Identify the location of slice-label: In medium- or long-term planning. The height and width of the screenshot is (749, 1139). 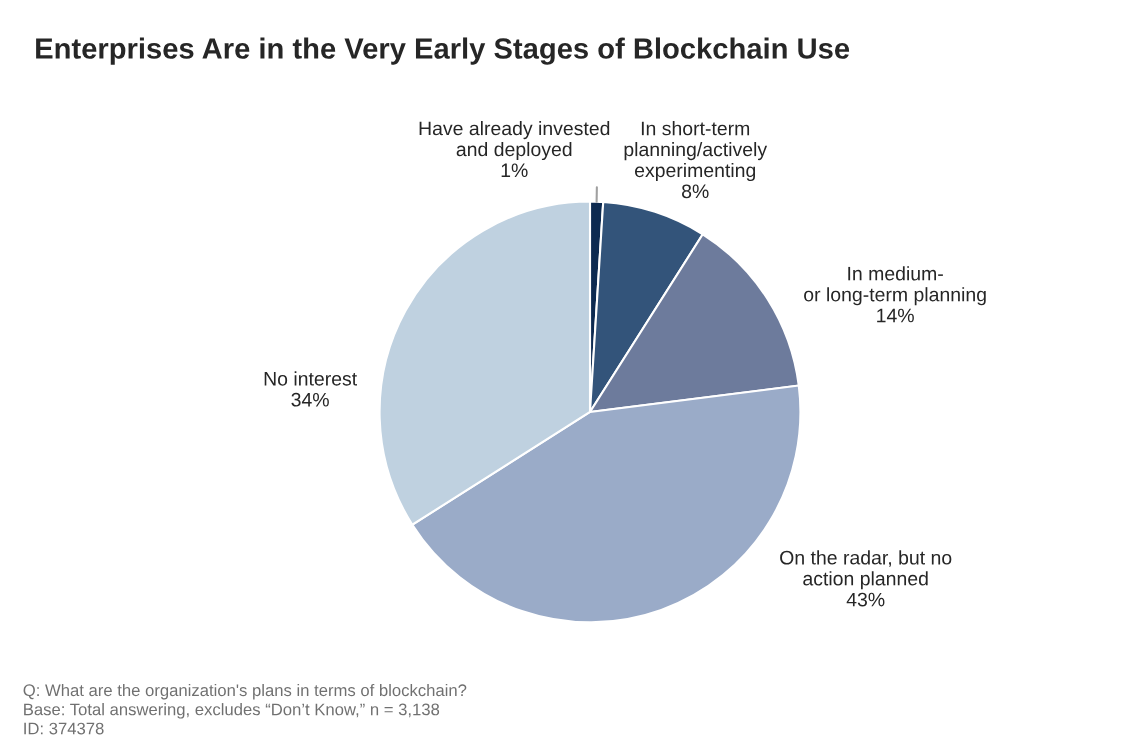
(895, 286).